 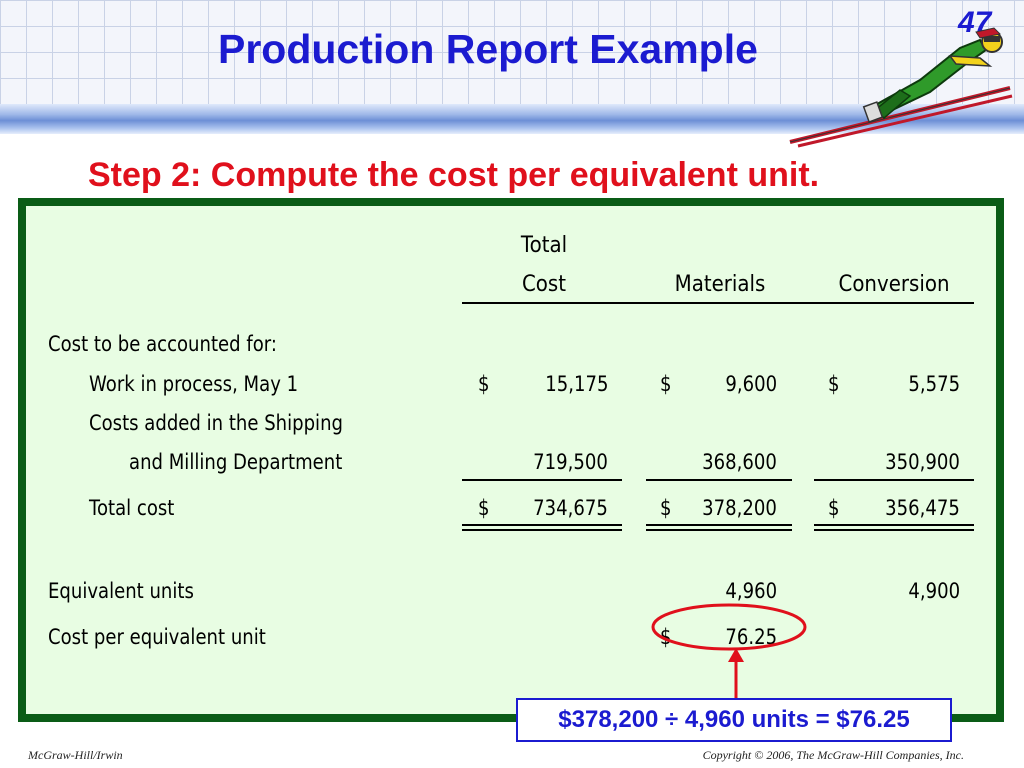 What do you see at coordinates (216, 423) in the screenshot?
I see `row-label-costs-added-line1: Costs added in the Shipping` at bounding box center [216, 423].